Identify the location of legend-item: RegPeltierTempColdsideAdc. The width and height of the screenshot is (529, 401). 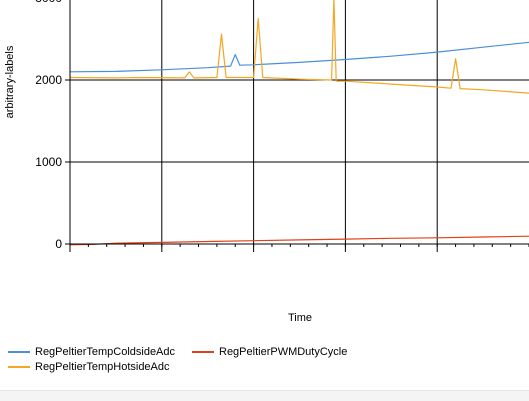
(91, 352).